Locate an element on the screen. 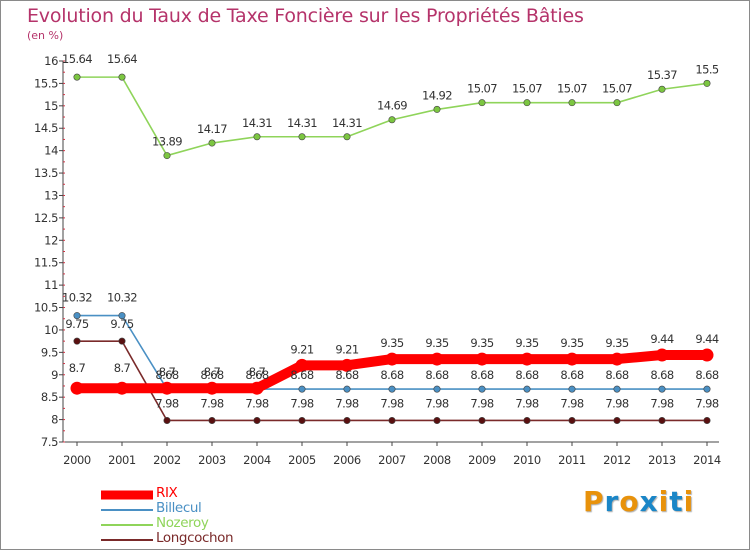 This screenshot has height=550, width=750. brand-logo: Proxiti is located at coordinates (638, 501).